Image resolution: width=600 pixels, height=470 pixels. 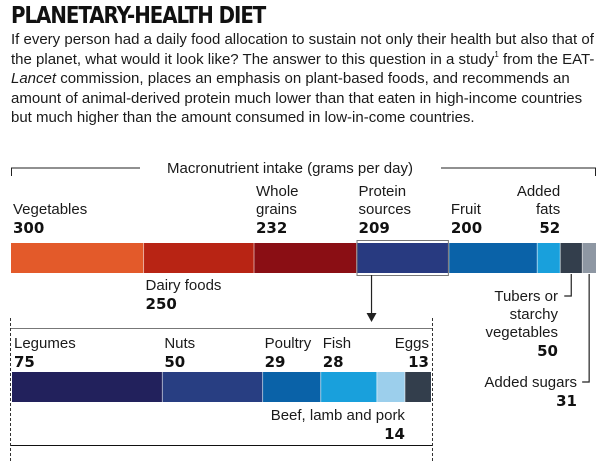 What do you see at coordinates (568, 285) in the screenshot?
I see `tubers-leader-line` at bounding box center [568, 285].